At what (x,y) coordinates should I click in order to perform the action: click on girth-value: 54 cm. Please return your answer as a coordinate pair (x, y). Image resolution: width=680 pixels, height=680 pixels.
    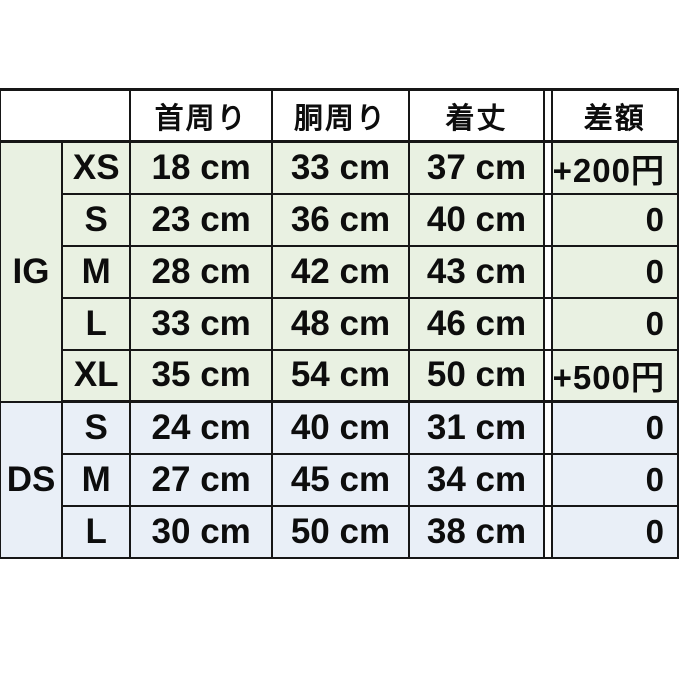
    Looking at the image, I should click on (340, 375).